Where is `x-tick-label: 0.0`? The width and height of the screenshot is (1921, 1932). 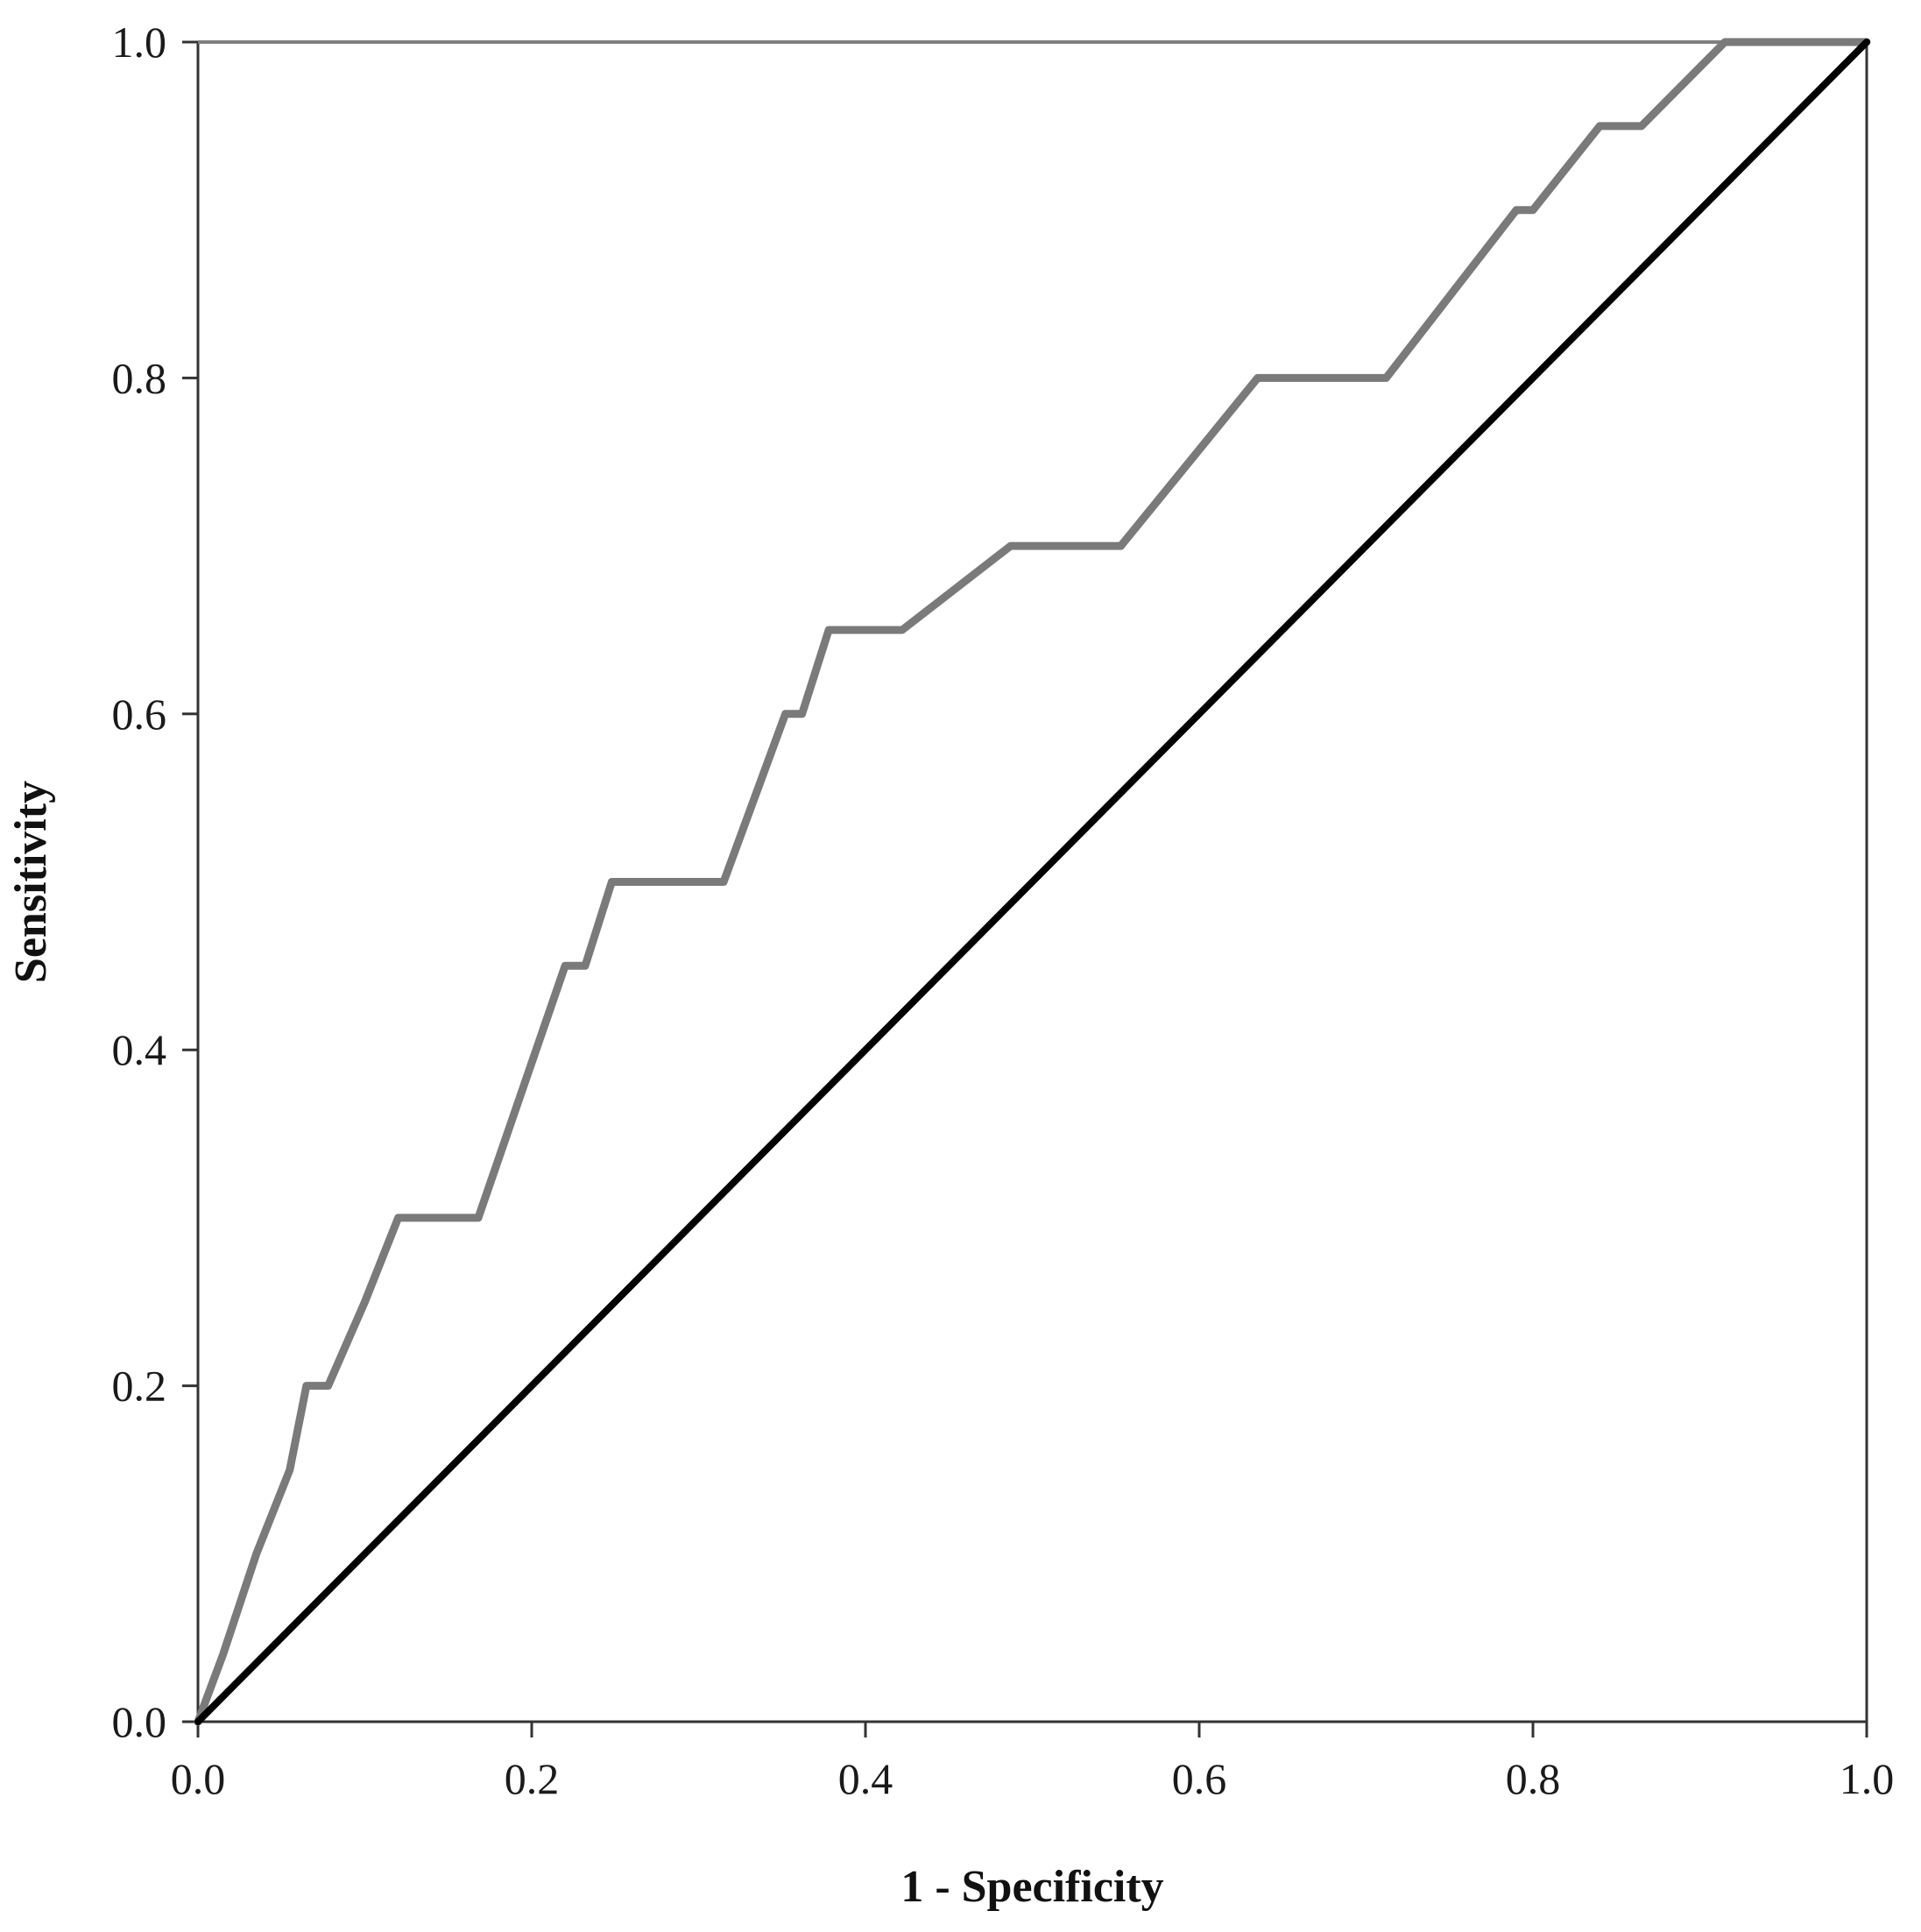
x-tick-label: 0.0 is located at coordinates (198, 1778).